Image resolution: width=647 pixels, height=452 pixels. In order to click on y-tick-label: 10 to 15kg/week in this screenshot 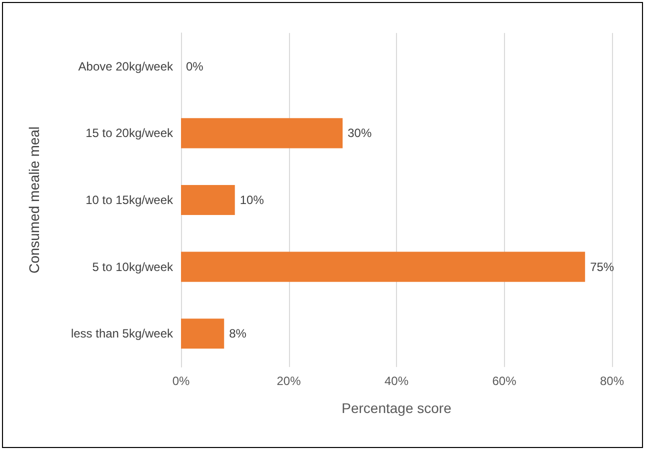, I will do `click(130, 200)`.